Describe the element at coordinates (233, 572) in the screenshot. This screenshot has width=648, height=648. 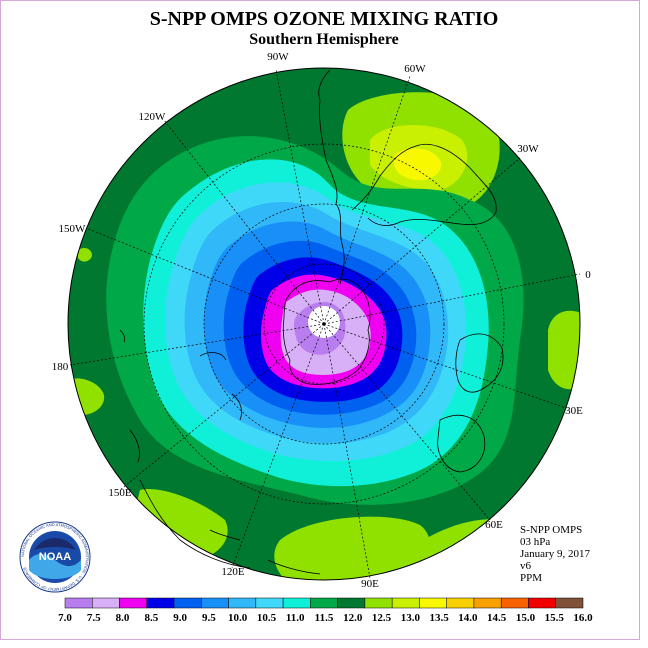
I see `lon-label-120e: 120E` at that location.